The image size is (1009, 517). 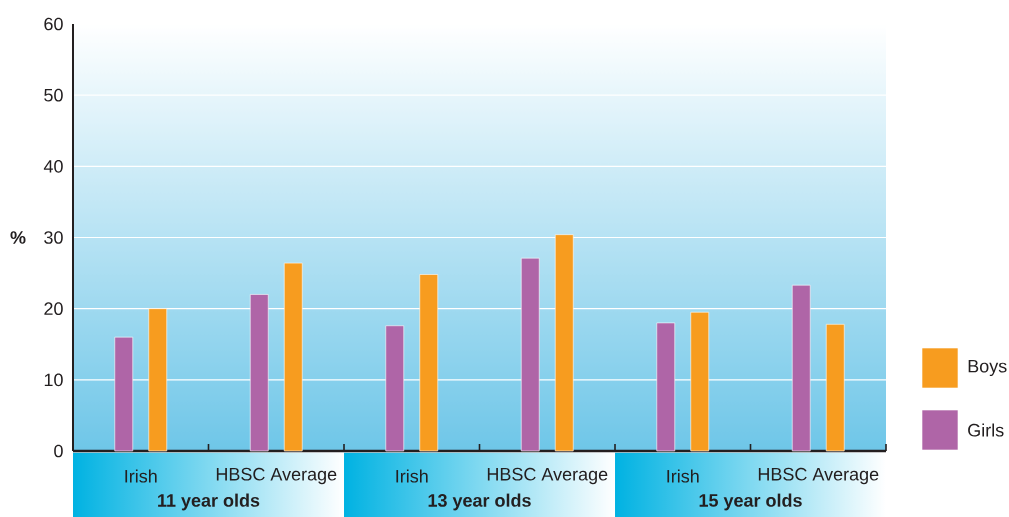 What do you see at coordinates (53, 166) in the screenshot?
I see `y-tick-label: 40` at bounding box center [53, 166].